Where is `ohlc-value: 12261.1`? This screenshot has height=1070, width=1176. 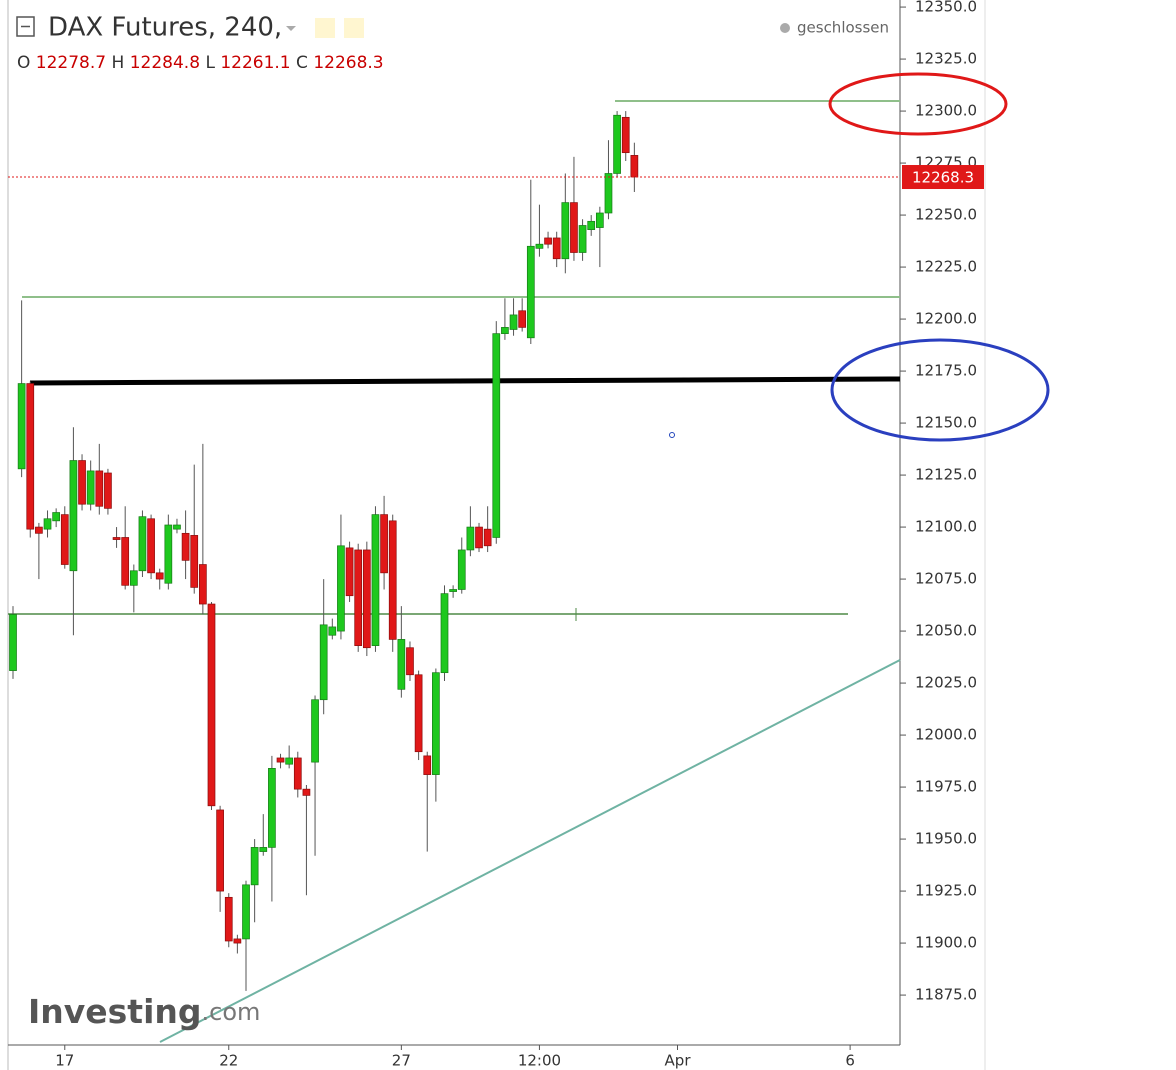
ohlc-value: 12261.1 is located at coordinates (255, 63).